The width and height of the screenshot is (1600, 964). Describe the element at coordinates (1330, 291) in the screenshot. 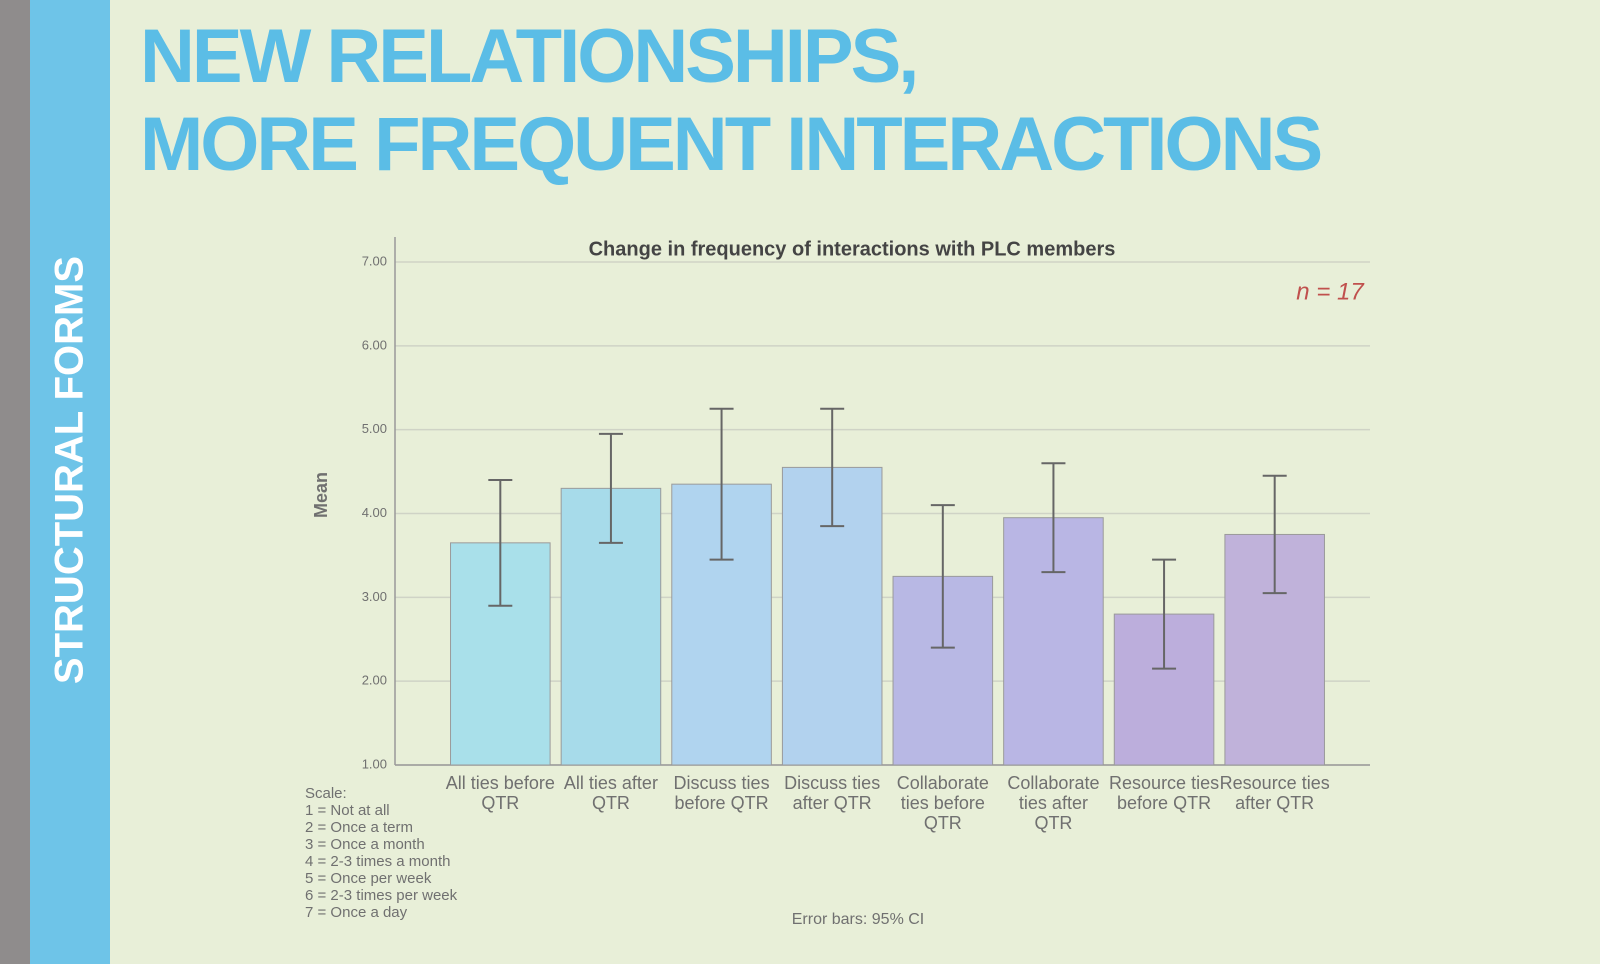

I see `annotation: n = 17` at that location.